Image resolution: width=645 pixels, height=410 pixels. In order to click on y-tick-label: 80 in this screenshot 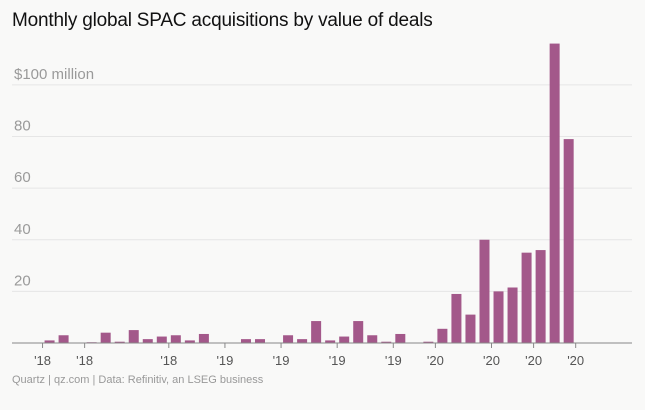, I will do `click(22, 126)`.